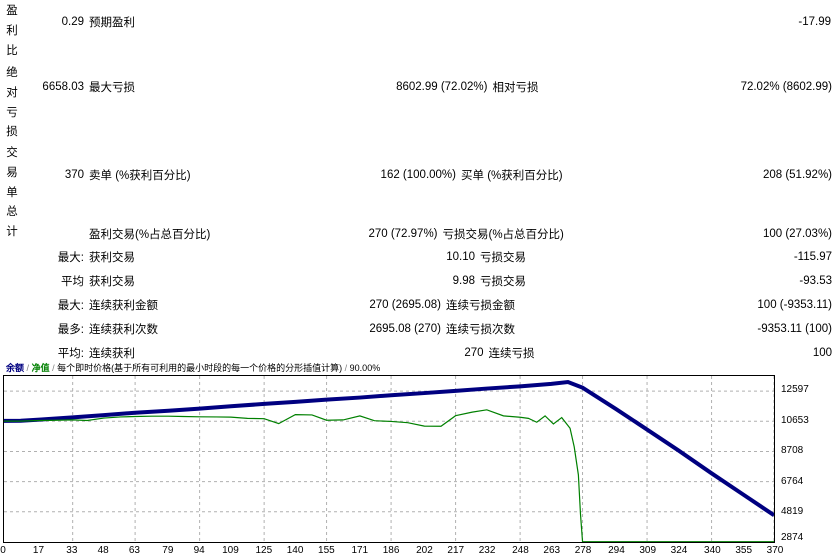  Describe the element at coordinates (616, 550) in the screenshot. I see `chart-x-tick-label: 294` at that location.